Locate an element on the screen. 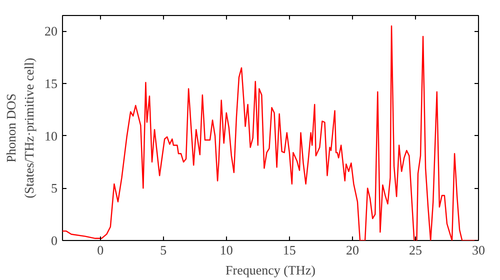  x-axis-title: Frequency (THz) is located at coordinates (271, 270).